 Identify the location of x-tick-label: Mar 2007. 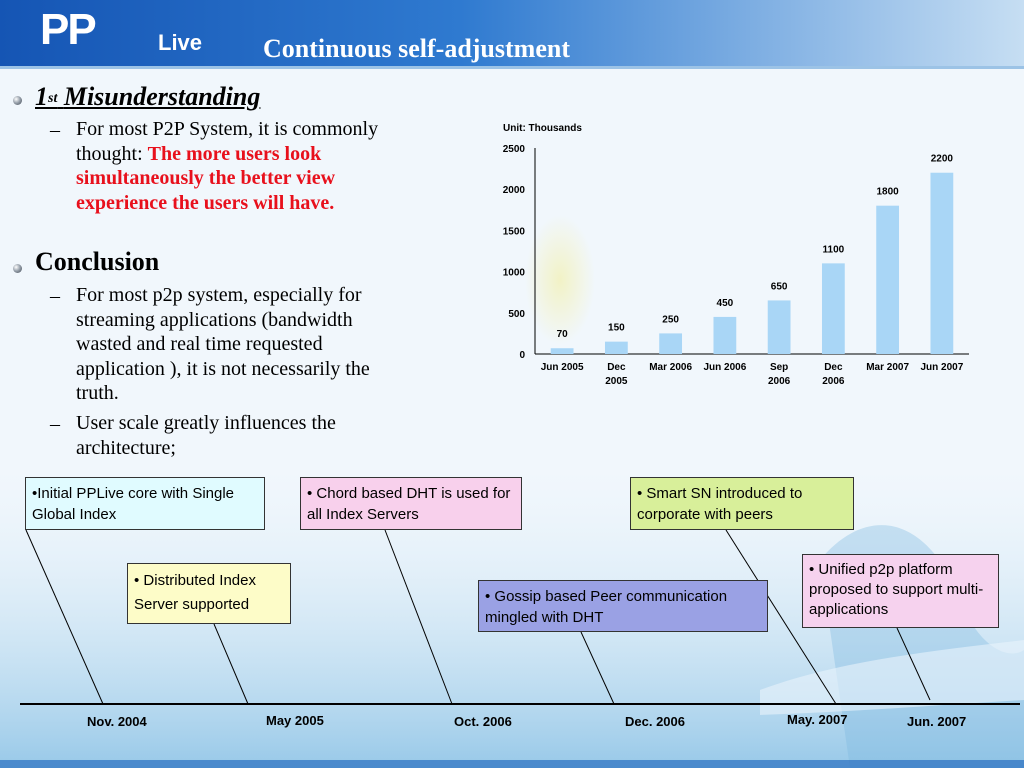
(887, 367).